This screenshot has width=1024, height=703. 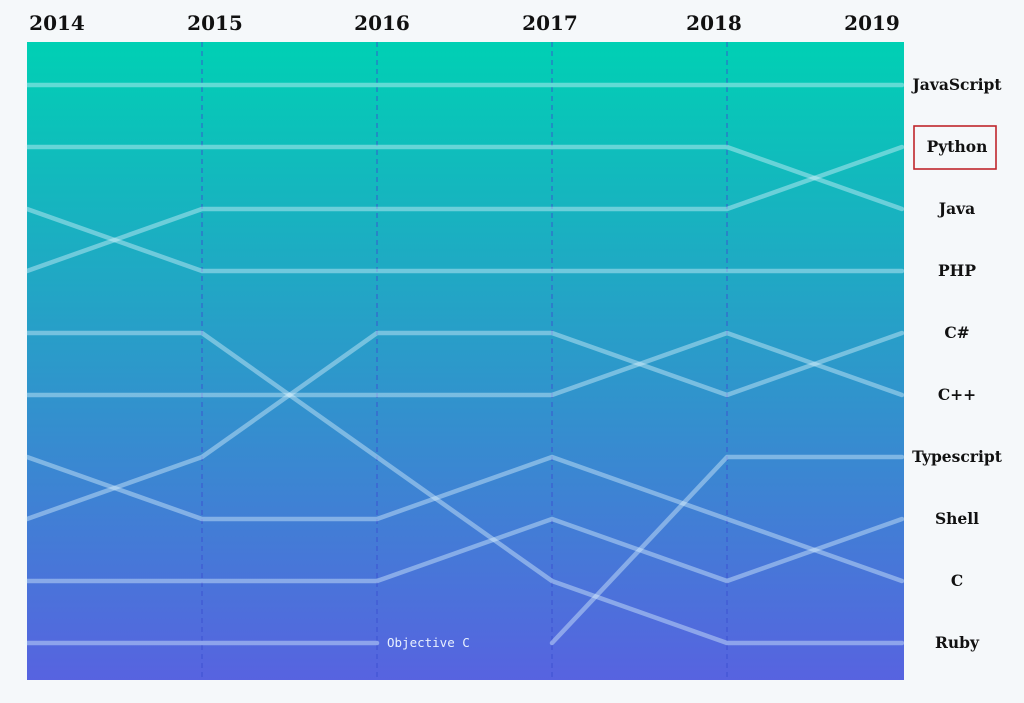 I want to click on annotation-objective-c: Objective C, so click(x=428, y=642).